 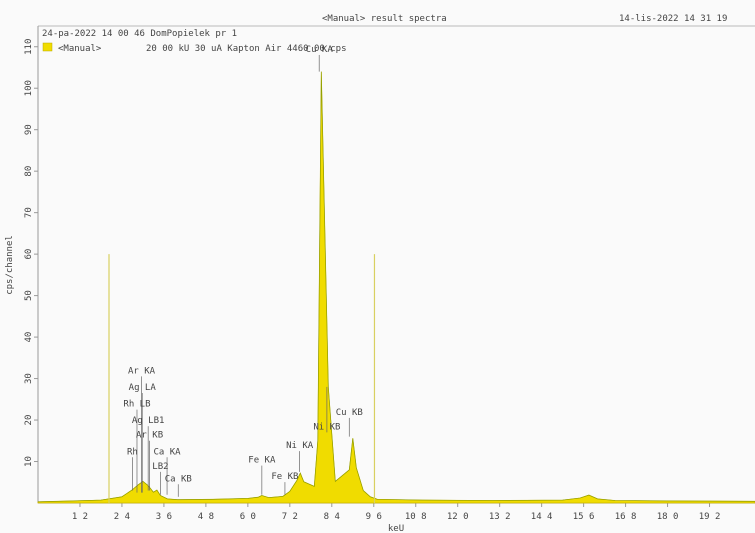 What do you see at coordinates (160, 467) in the screenshot?
I see `peak-label: LB2` at bounding box center [160, 467].